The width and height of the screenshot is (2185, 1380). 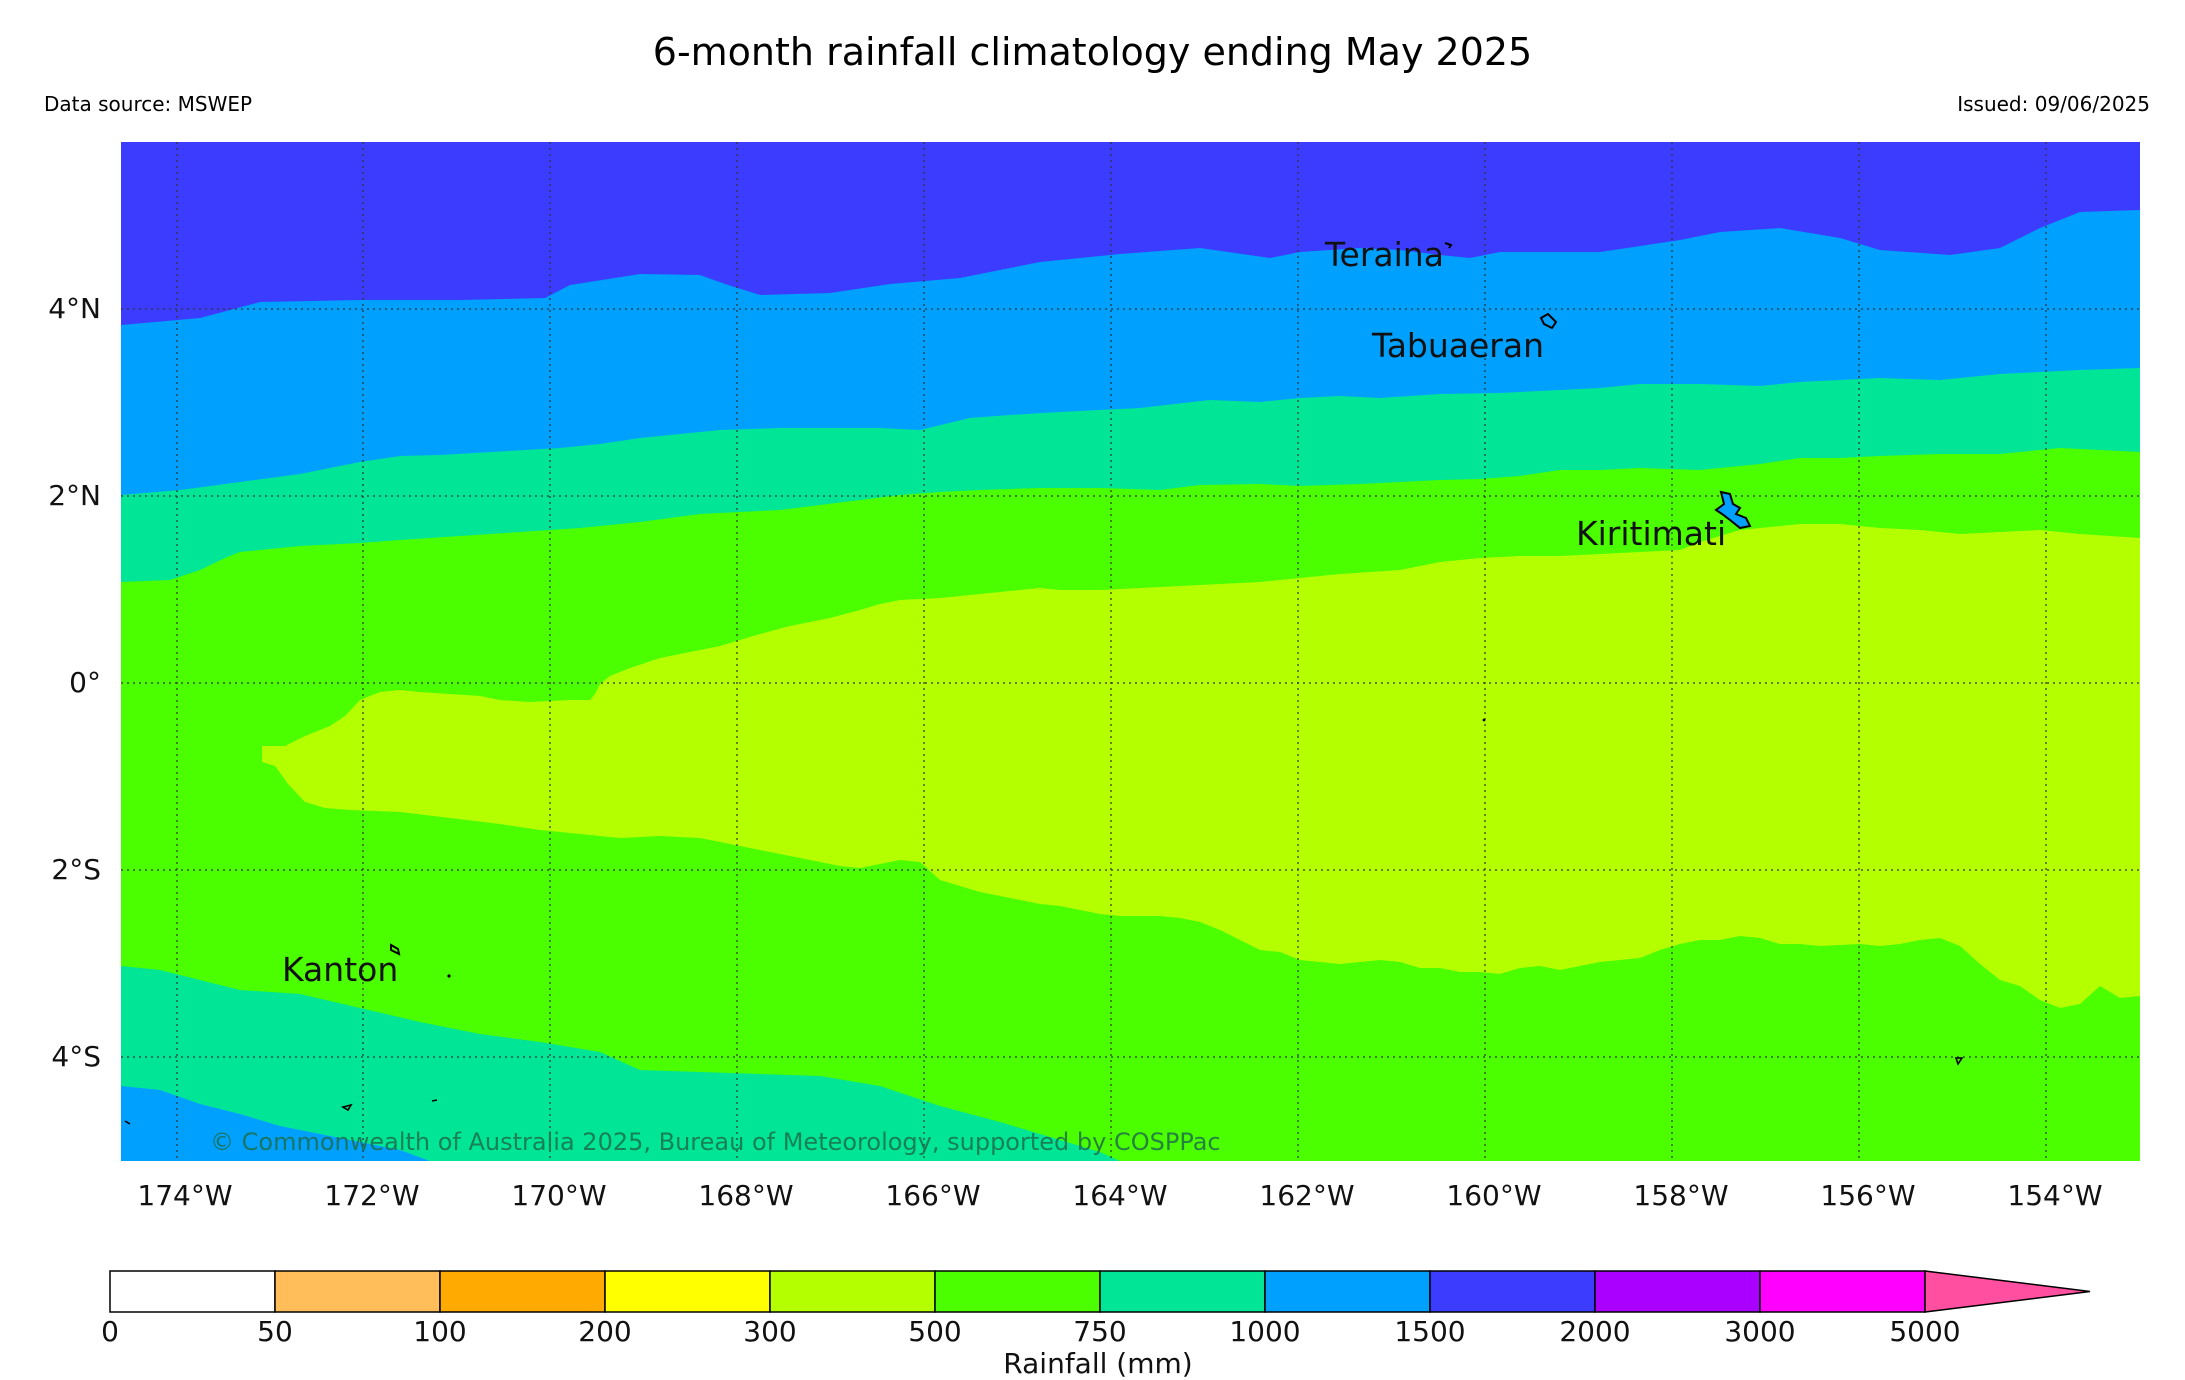 What do you see at coordinates (934, 1331) in the screenshot?
I see `colorbar-tick-label: 500` at bounding box center [934, 1331].